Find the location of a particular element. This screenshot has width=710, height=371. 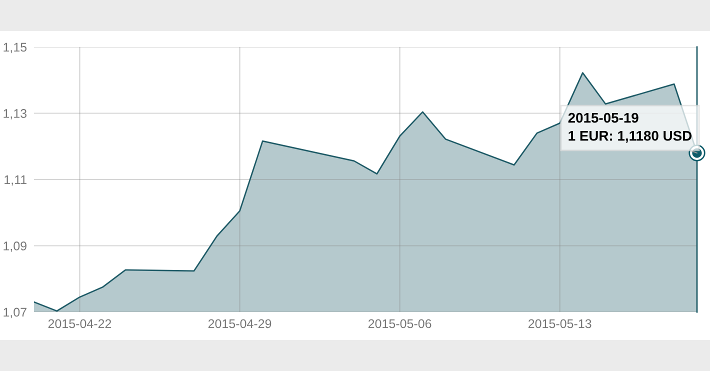

x-tick-label: 2015-05-06 is located at coordinates (400, 323).